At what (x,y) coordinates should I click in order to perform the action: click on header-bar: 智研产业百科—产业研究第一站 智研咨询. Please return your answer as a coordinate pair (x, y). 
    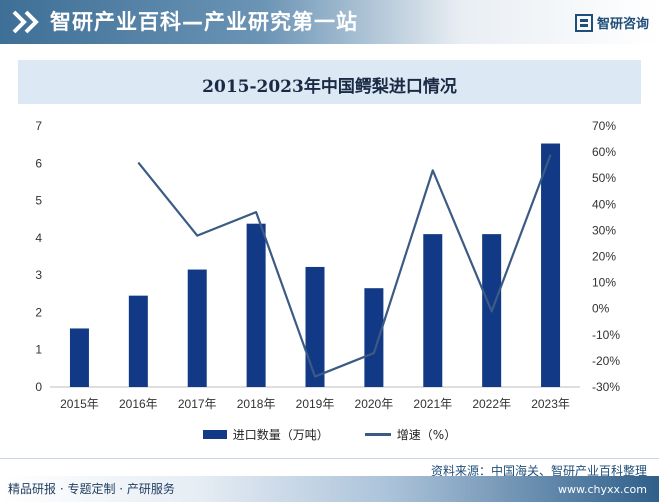
    Looking at the image, I should click on (329, 22).